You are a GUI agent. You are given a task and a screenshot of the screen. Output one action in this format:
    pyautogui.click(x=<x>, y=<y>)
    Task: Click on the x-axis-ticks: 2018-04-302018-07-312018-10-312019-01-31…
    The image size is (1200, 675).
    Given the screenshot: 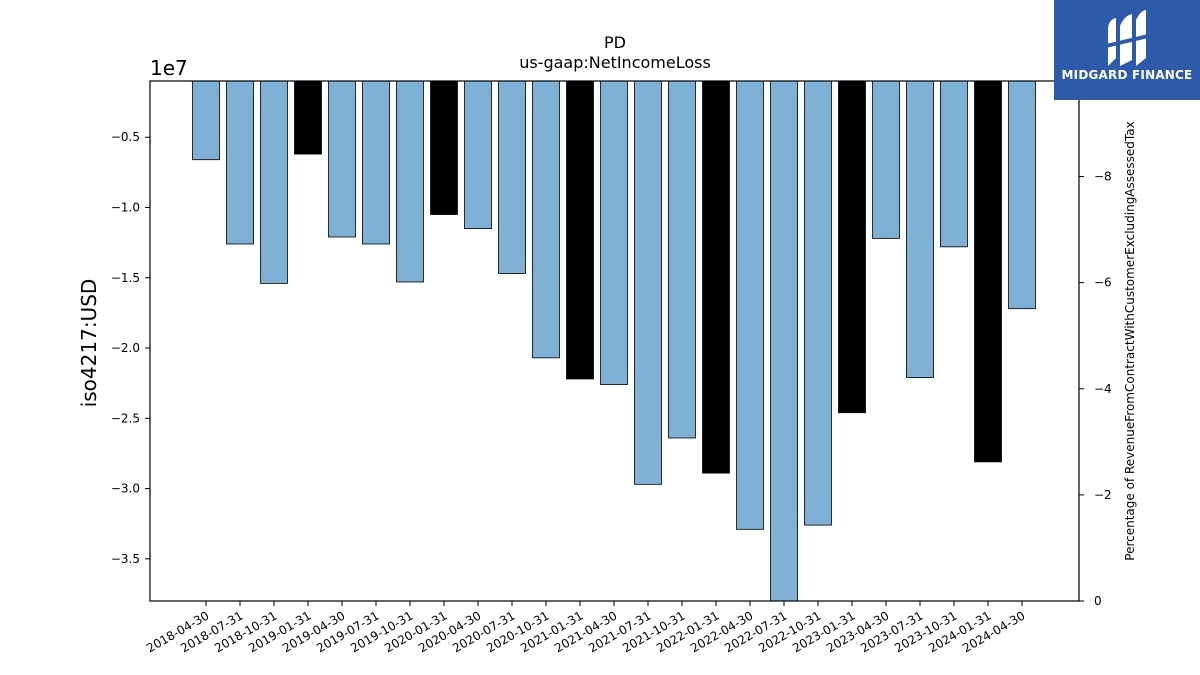 What is the action you would take?
    pyautogui.click(x=586, y=628)
    